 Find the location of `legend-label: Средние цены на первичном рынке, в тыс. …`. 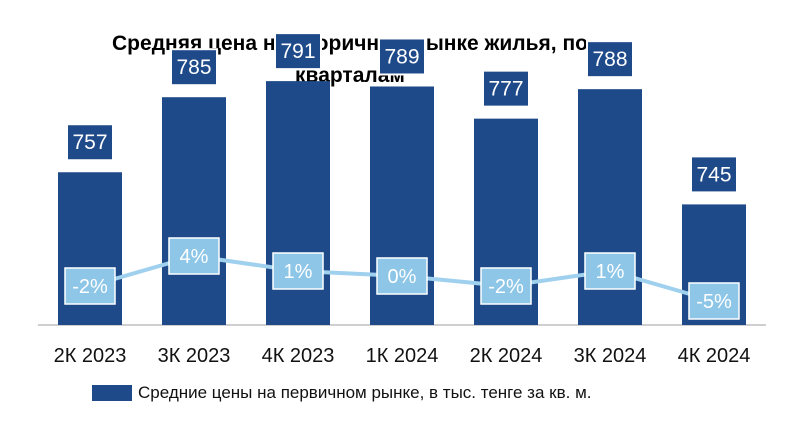

legend-label: Средние цены на первичном рынке, в тыс. … is located at coordinates (365, 392).